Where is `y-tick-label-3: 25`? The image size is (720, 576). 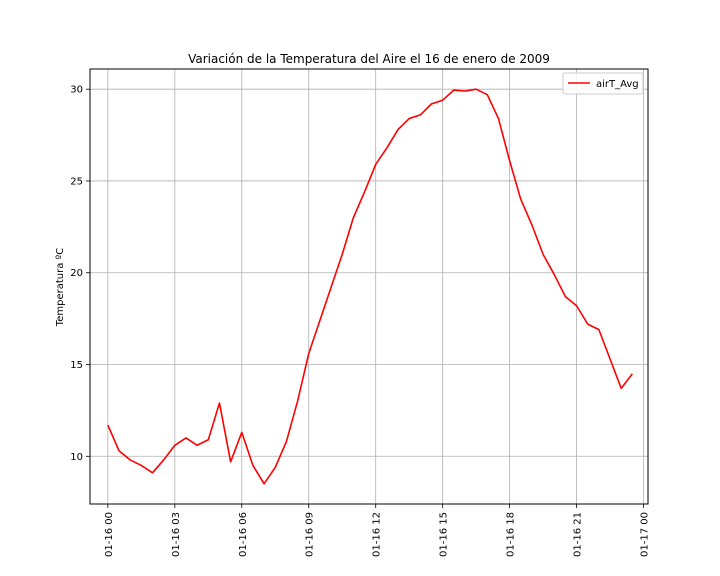 y-tick-label-3: 25 is located at coordinates (76, 181).